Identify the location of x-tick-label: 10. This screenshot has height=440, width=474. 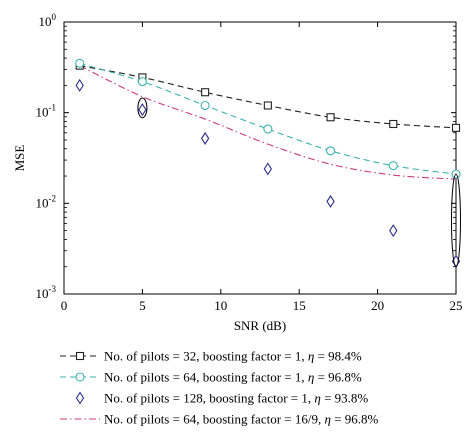
(220, 305).